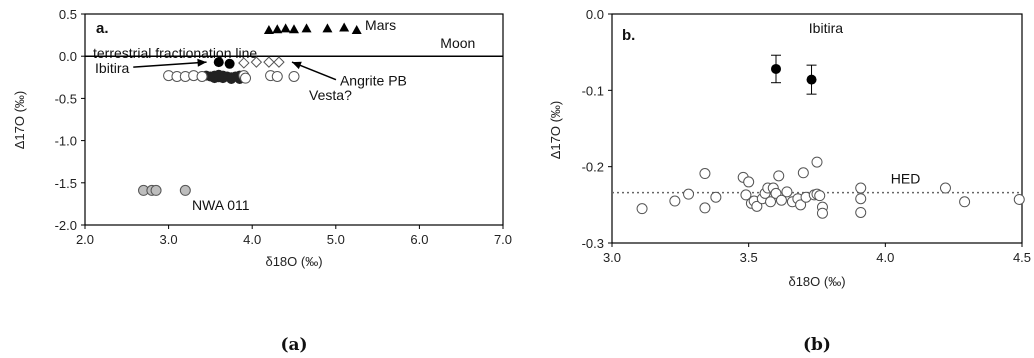  I want to click on panel-b-label: b., so click(628, 35).